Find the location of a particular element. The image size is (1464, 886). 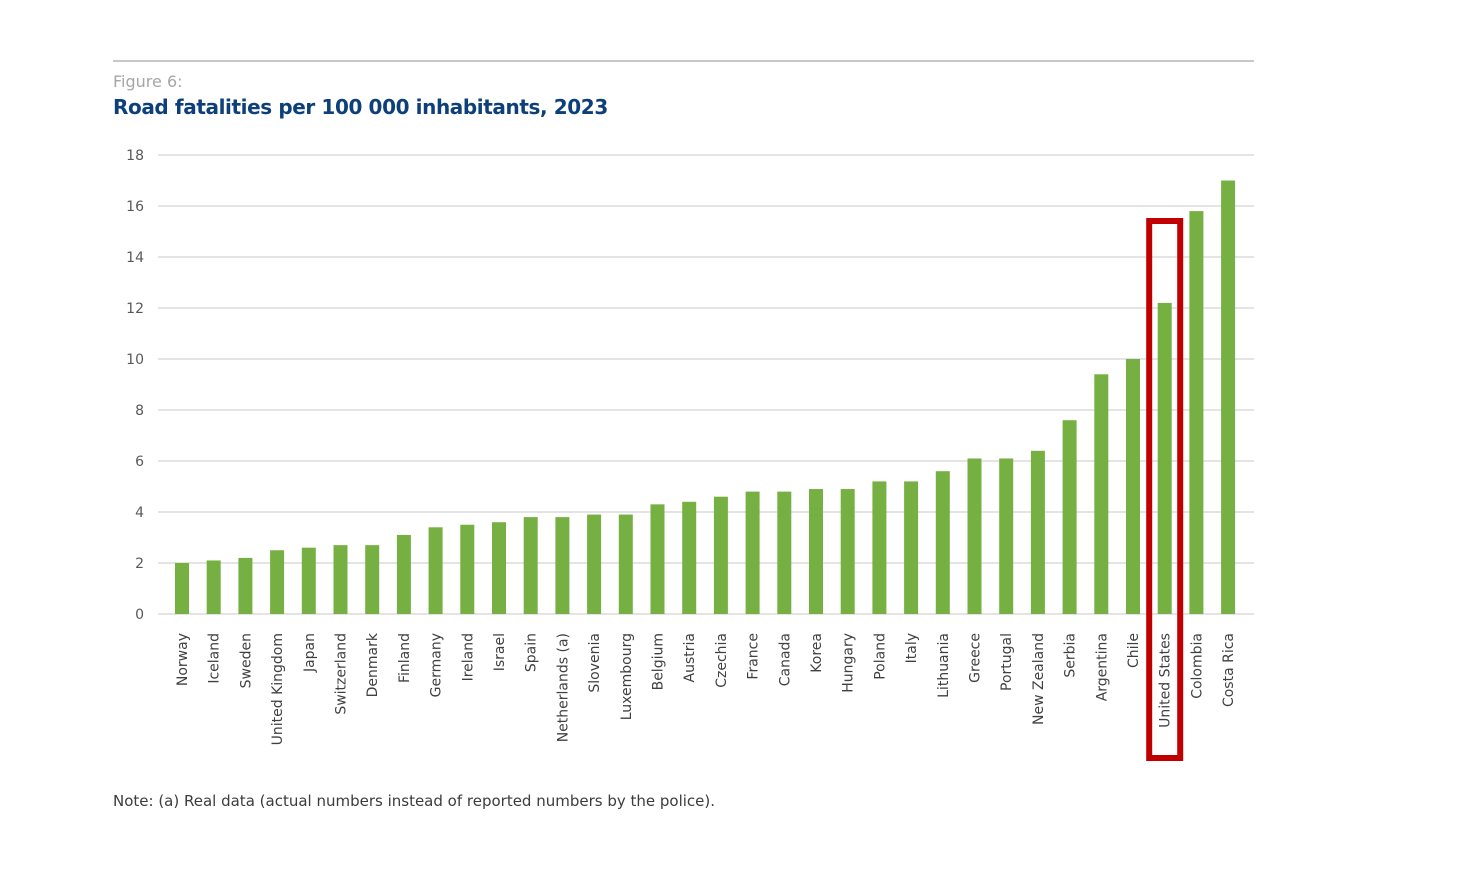

y-tick-label: 10 is located at coordinates (135, 360).